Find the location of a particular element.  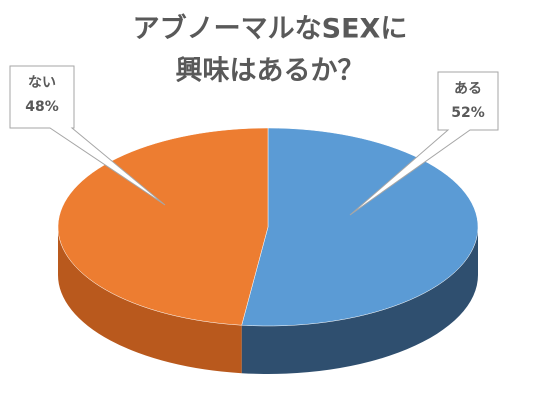

value-label: 48% is located at coordinates (42, 107).